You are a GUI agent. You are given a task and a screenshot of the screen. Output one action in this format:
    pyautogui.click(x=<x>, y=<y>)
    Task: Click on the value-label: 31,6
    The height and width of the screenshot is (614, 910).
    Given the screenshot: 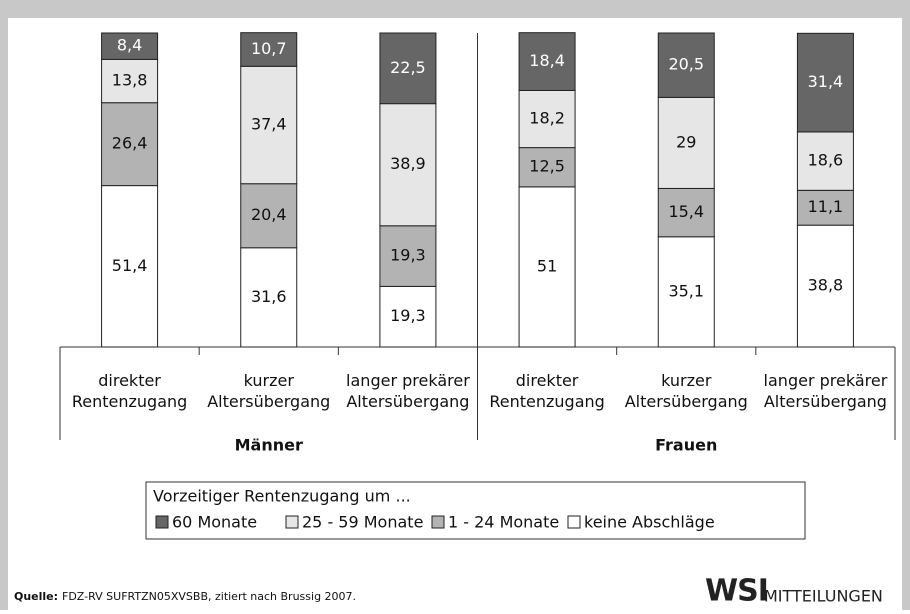 What is the action you would take?
    pyautogui.click(x=269, y=296)
    